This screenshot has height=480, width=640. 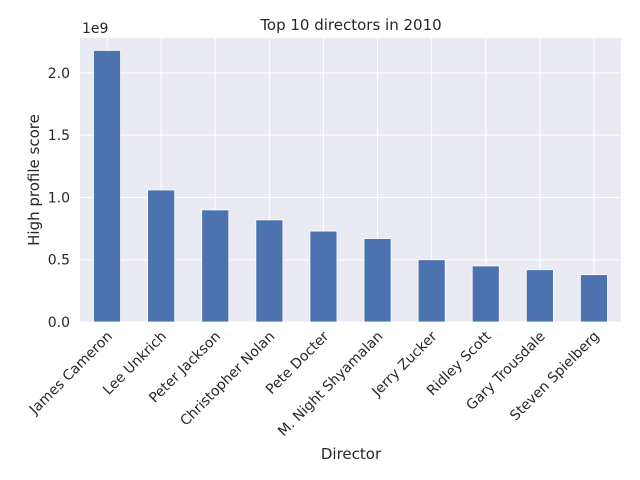 What do you see at coordinates (330, 384) in the screenshot?
I see `x-tick-label: M. Night Shyamalan` at bounding box center [330, 384].